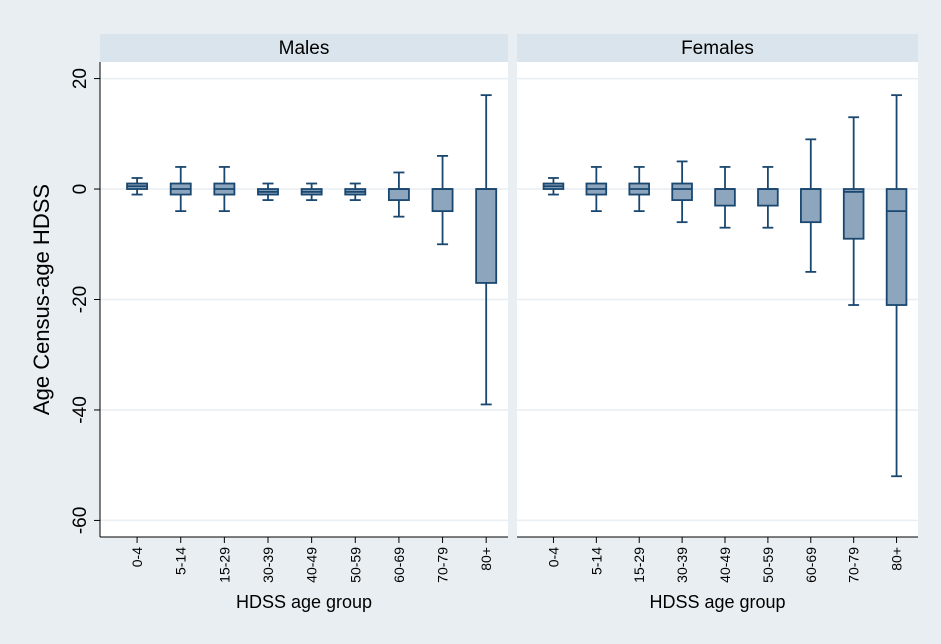 Image resolution: width=941 pixels, height=644 pixels. I want to click on y-axis-title: Age Census-age HDSS, so click(41, 299).